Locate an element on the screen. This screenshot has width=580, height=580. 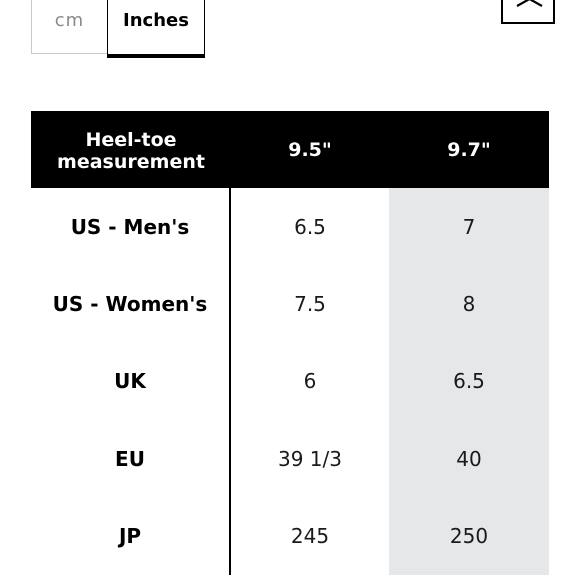
row-value-b: 6.5 is located at coordinates (469, 381).